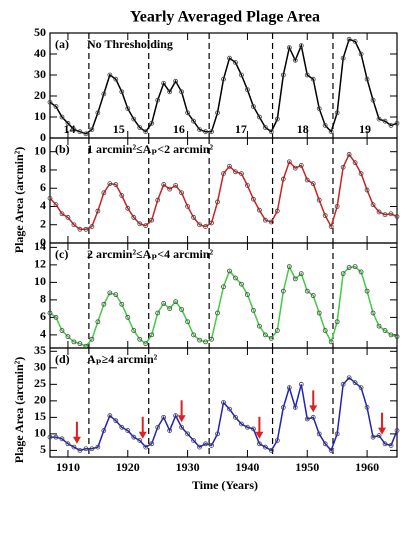 This screenshot has height=543, width=407. I want to click on y-tick-label: 25, so click(40, 383).